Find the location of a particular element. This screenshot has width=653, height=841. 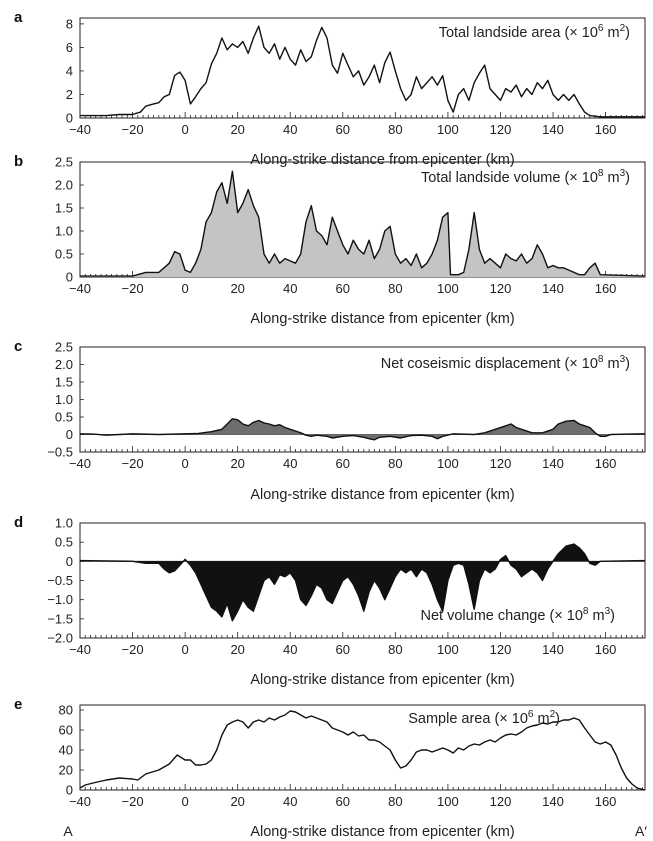

panel-annotation: Net volume change (× 108 m3) is located at coordinates (518, 615).